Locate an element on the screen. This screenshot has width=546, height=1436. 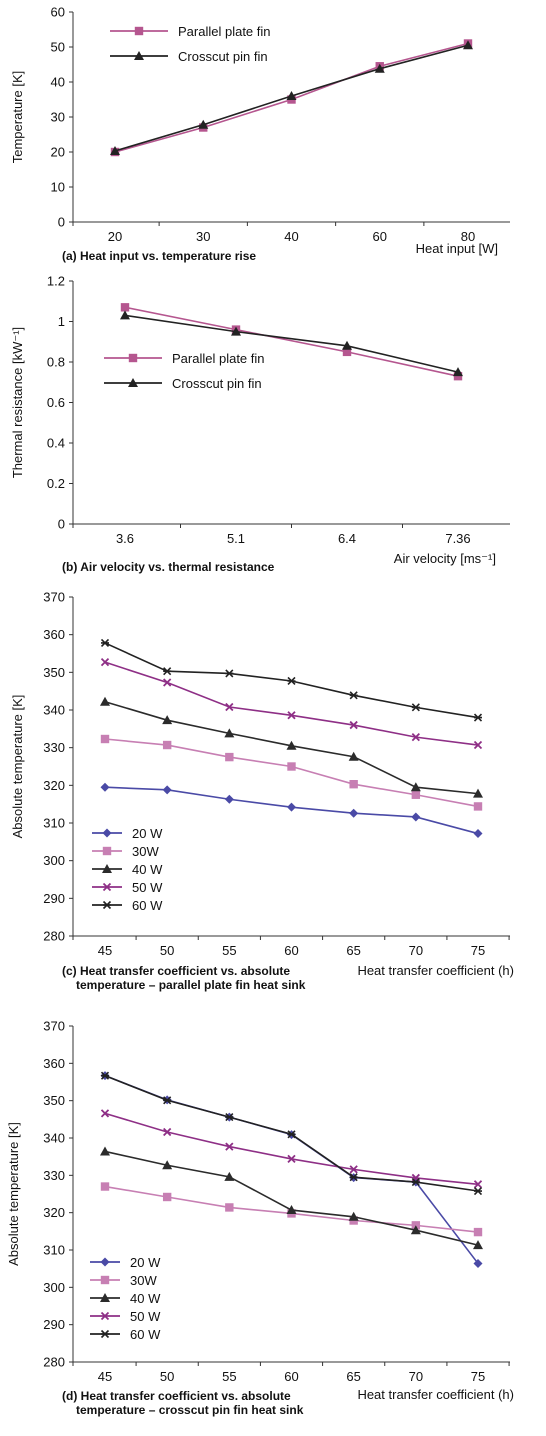
y-tick-label: 1 is located at coordinates (61, 321).